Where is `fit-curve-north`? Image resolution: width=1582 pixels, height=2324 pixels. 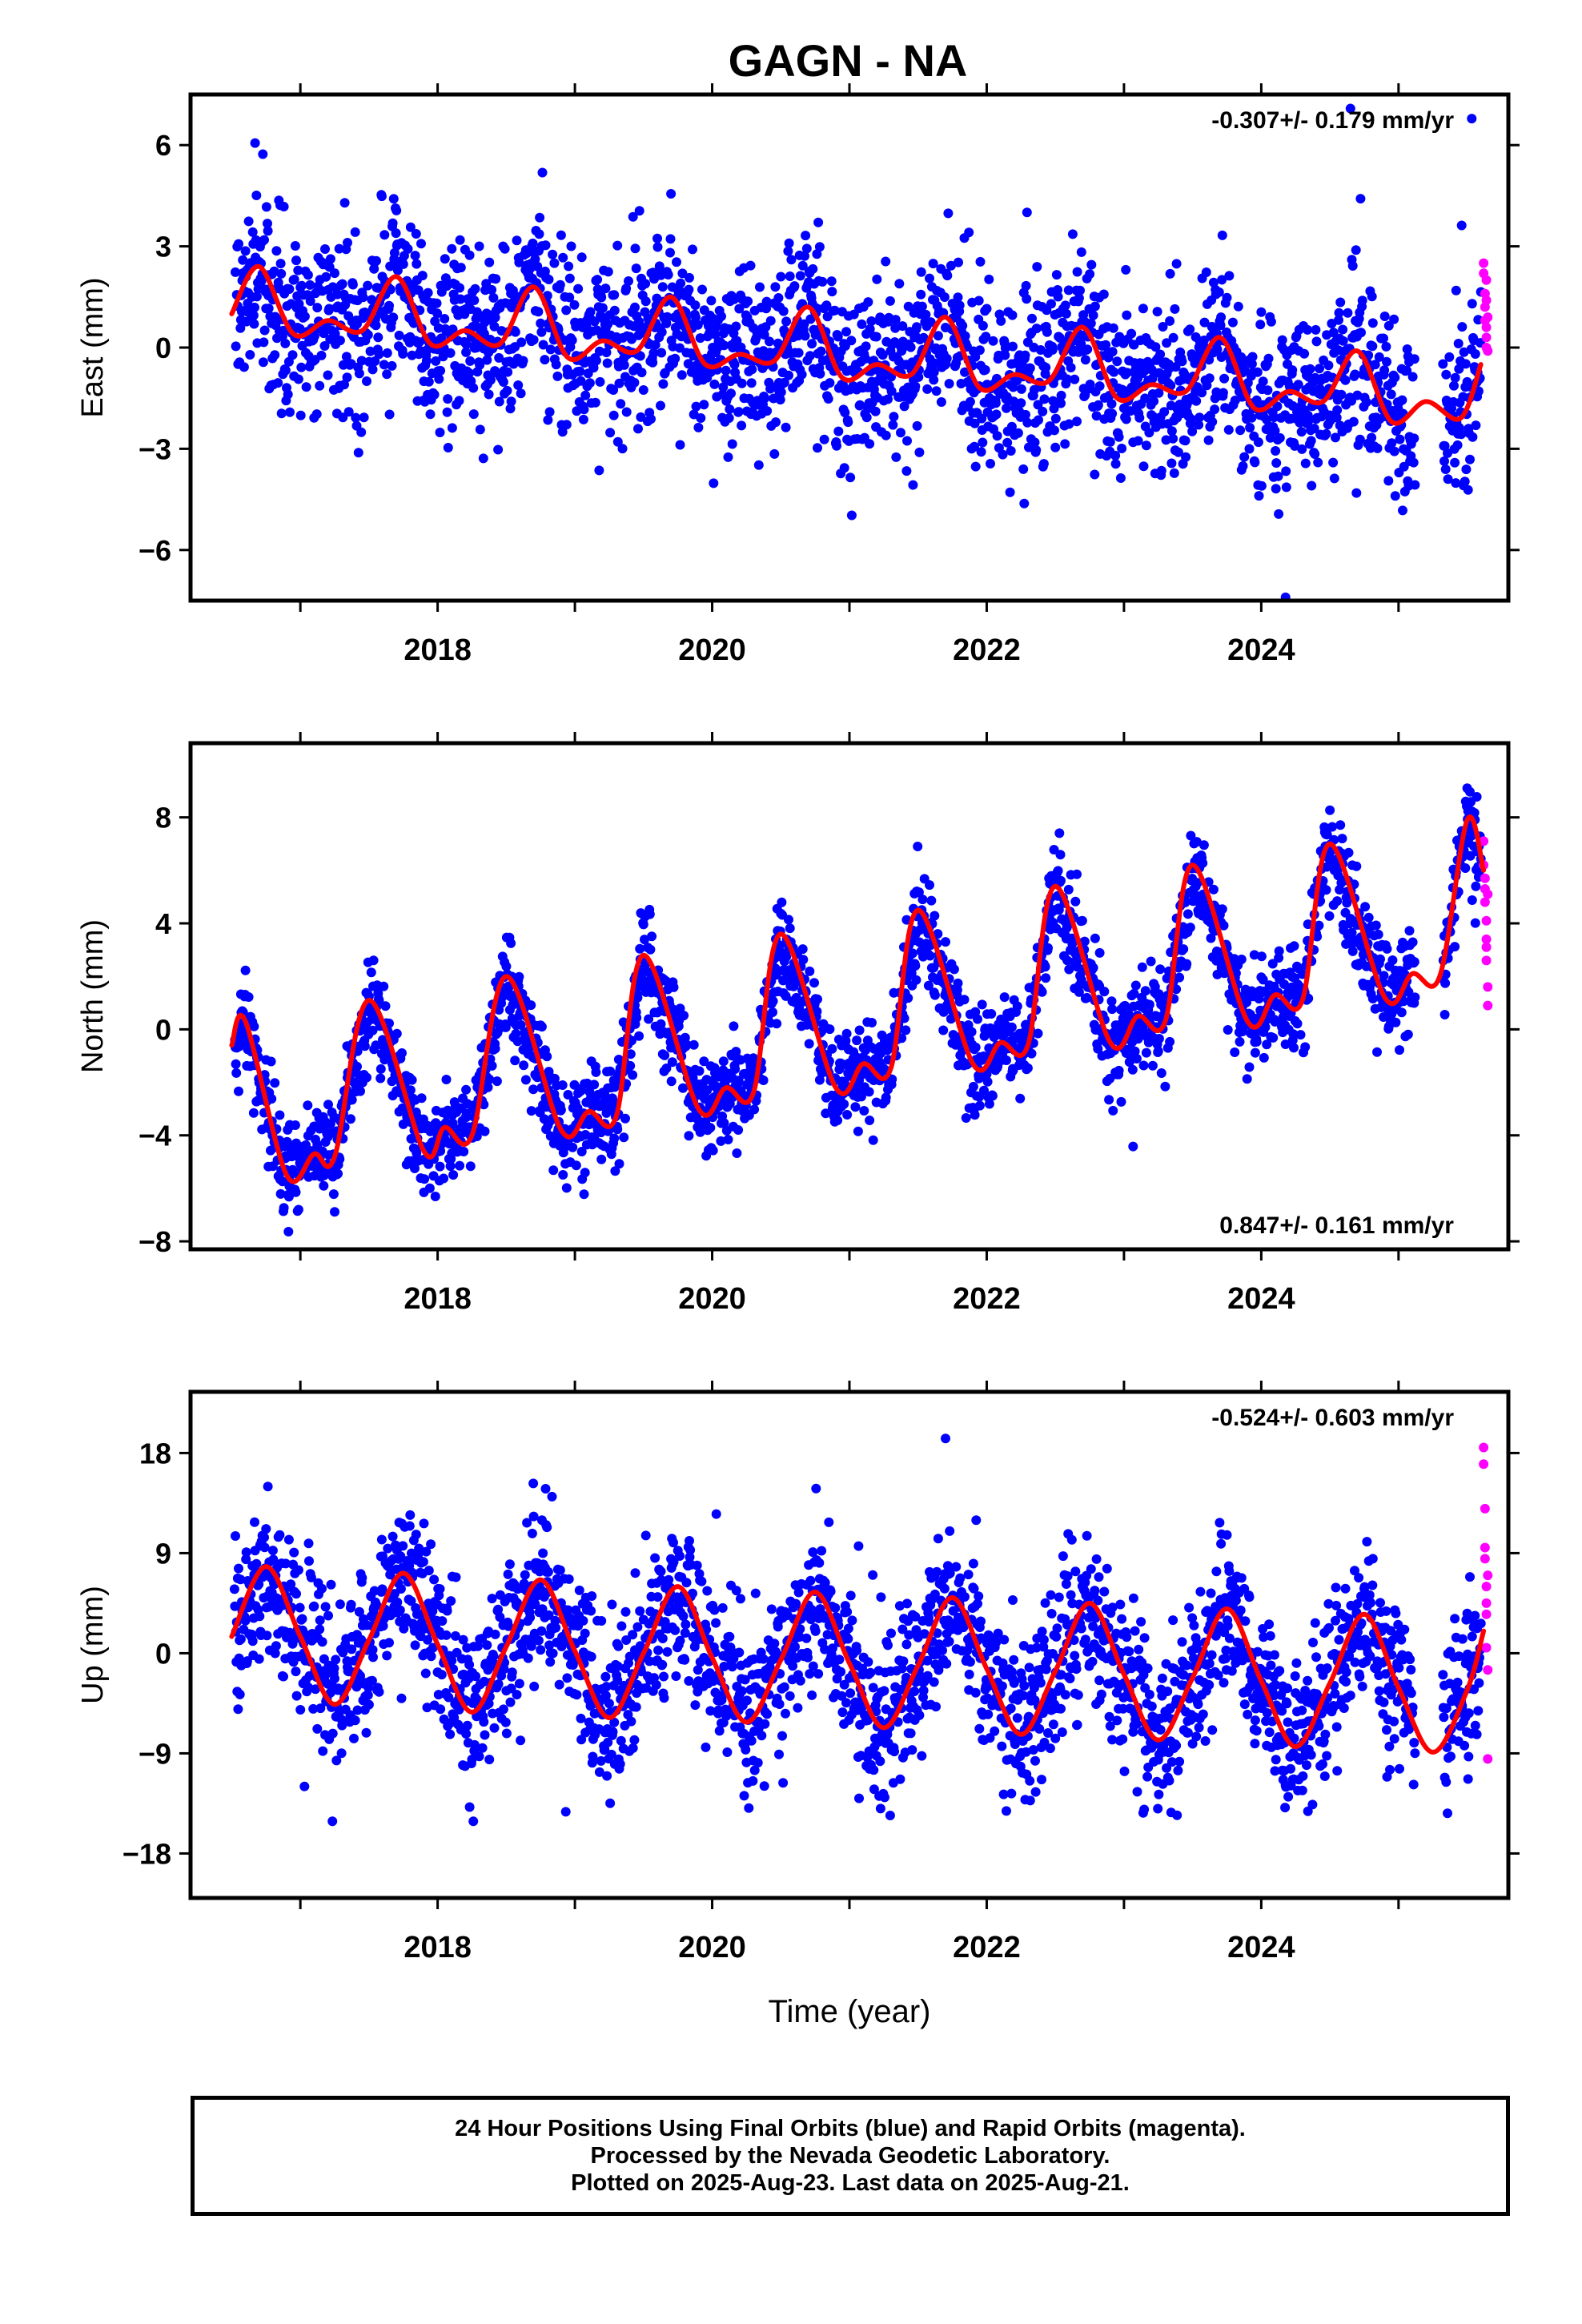
fit-curve-north is located at coordinates (858, 999).